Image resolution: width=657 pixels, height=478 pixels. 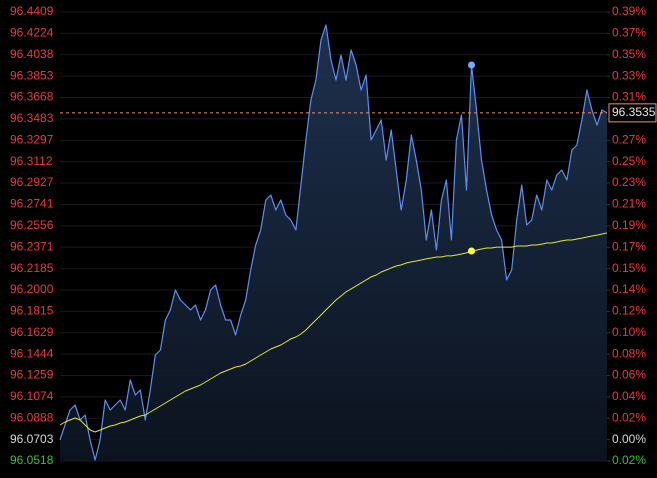 I want to click on last-price-box, so click(x=632, y=113).